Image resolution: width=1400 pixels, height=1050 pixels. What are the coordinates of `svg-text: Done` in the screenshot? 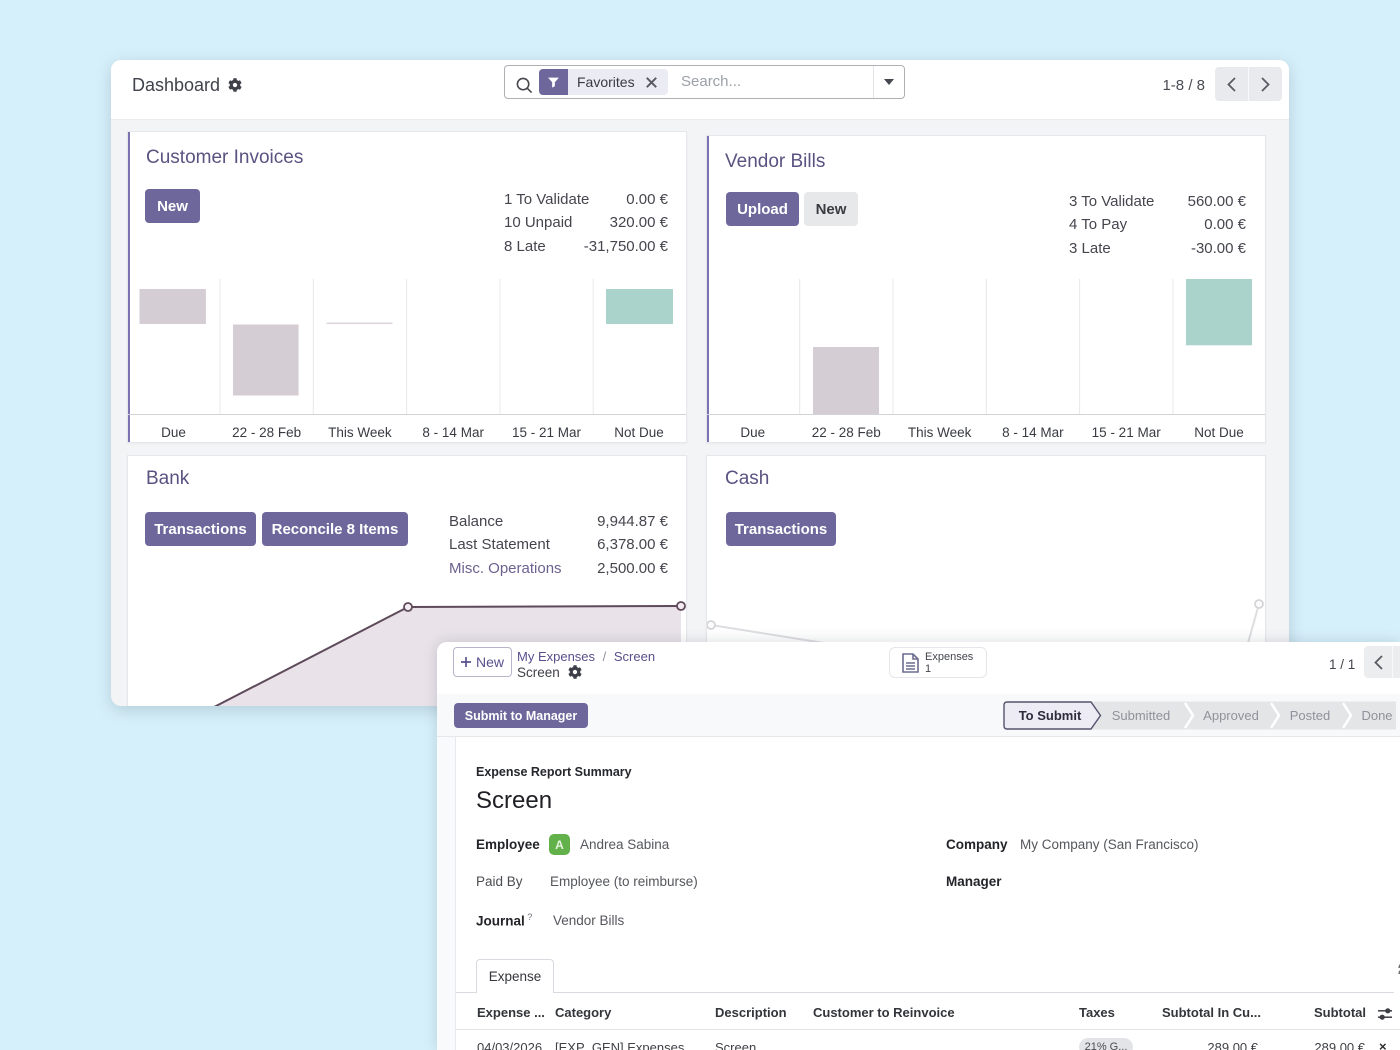 It's located at (1376, 715).